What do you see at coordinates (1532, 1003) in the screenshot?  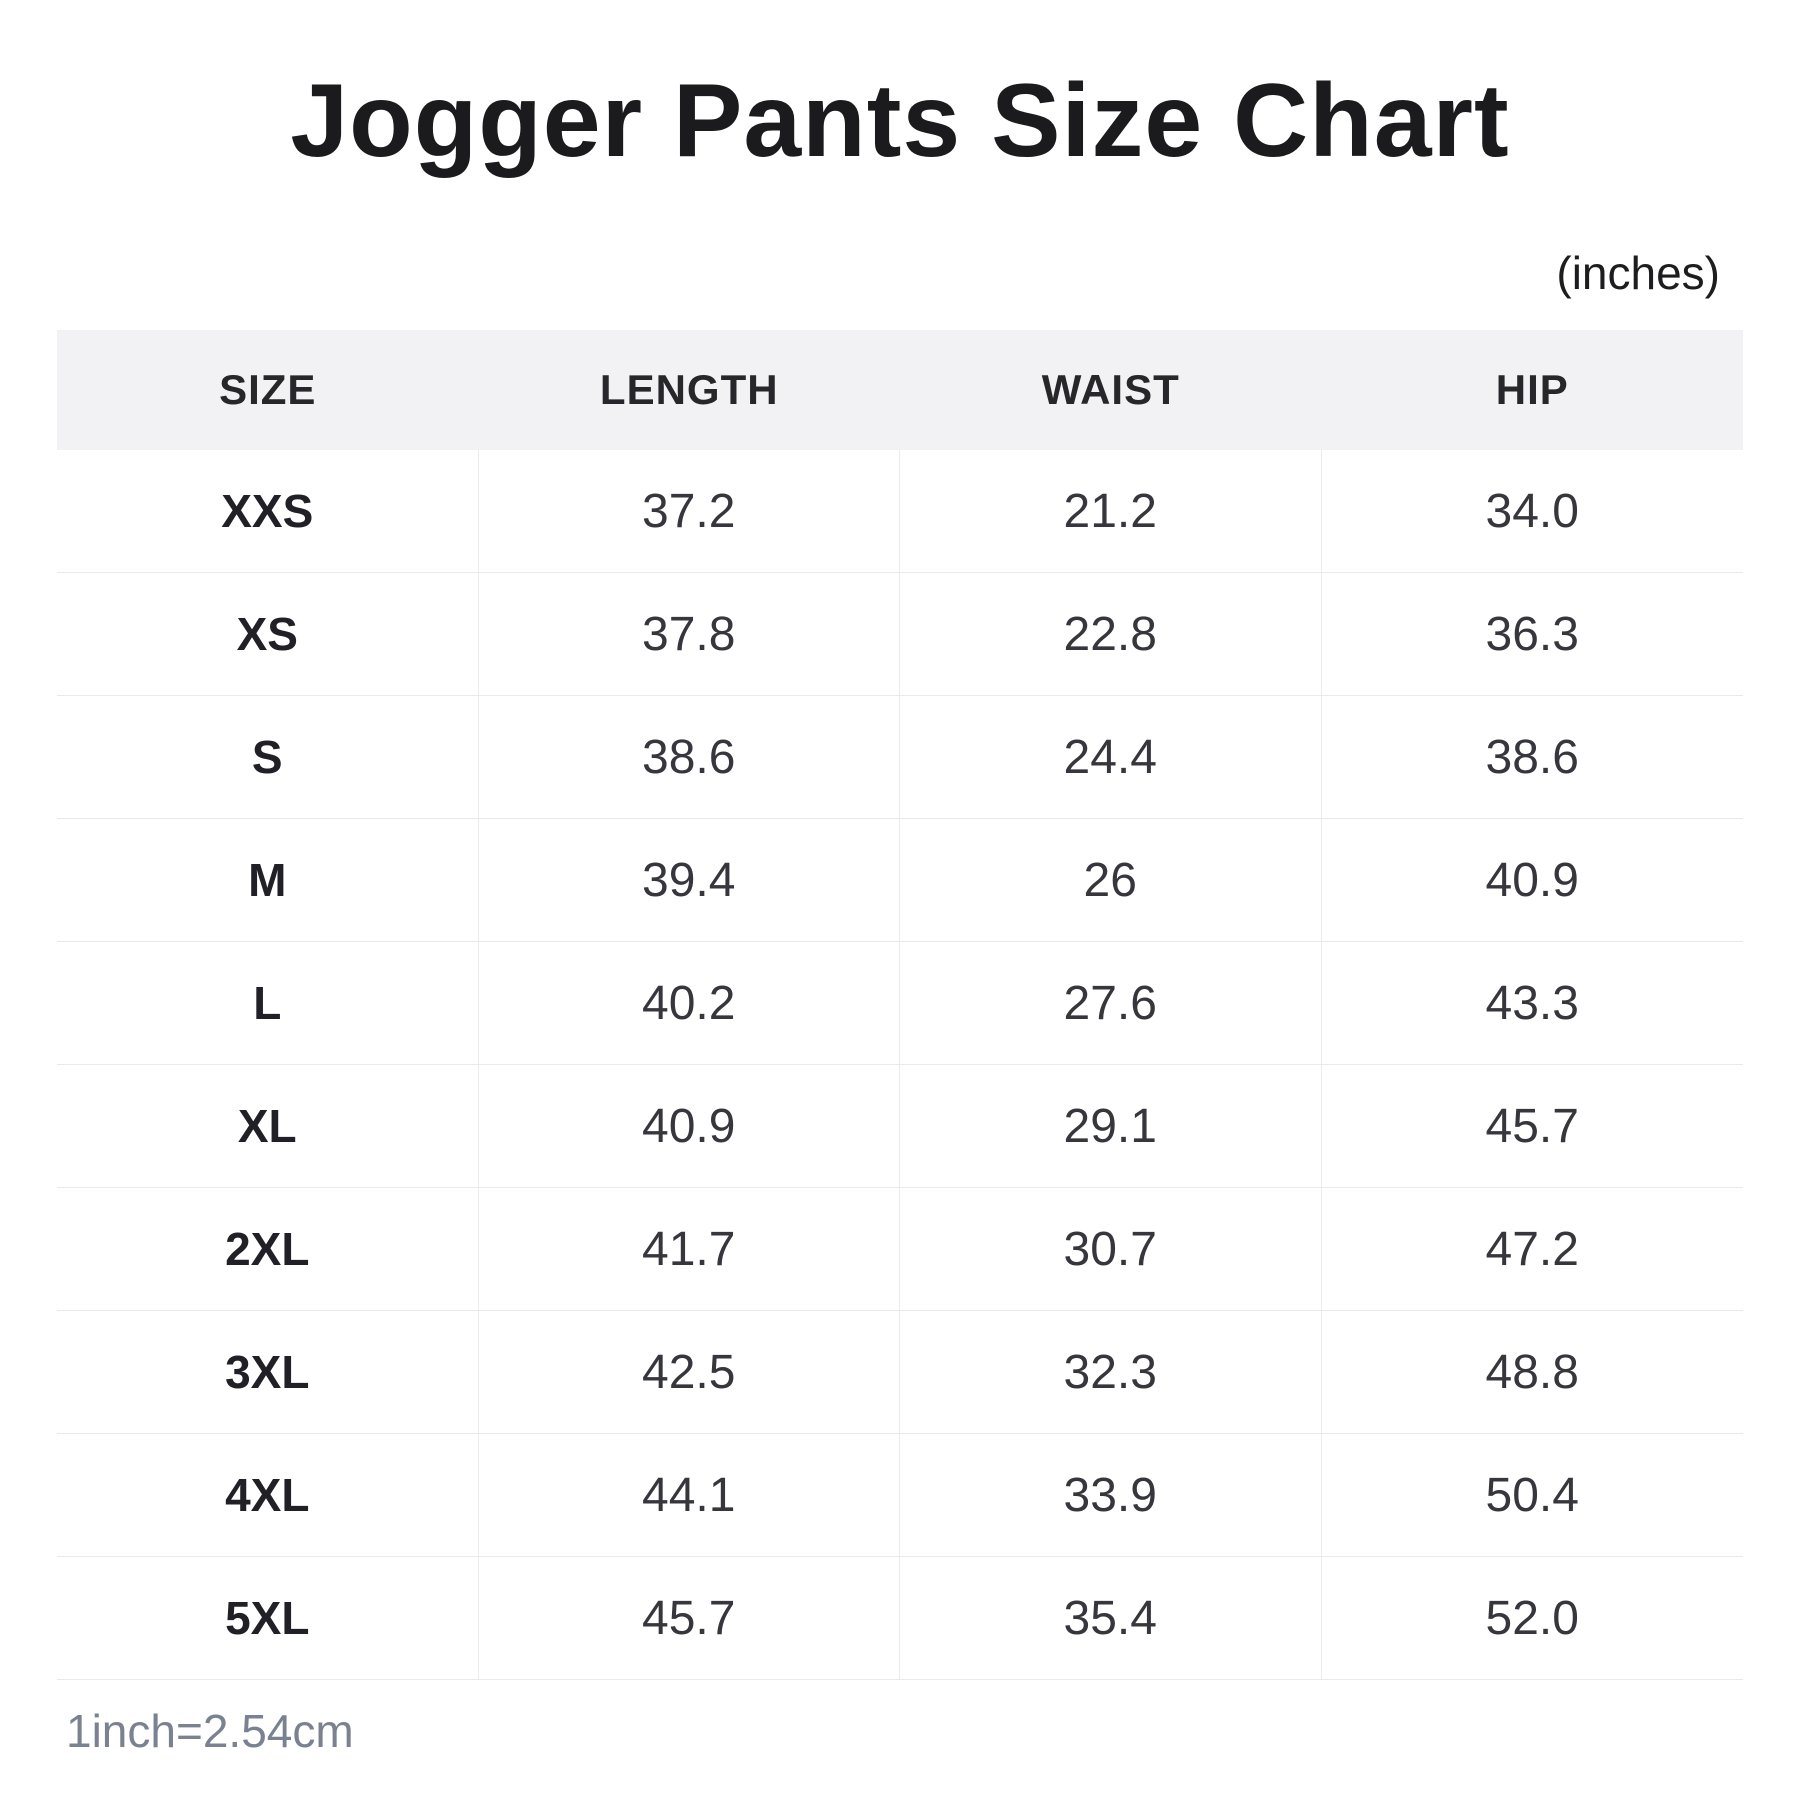 I see `hip-cell: 43.3` at bounding box center [1532, 1003].